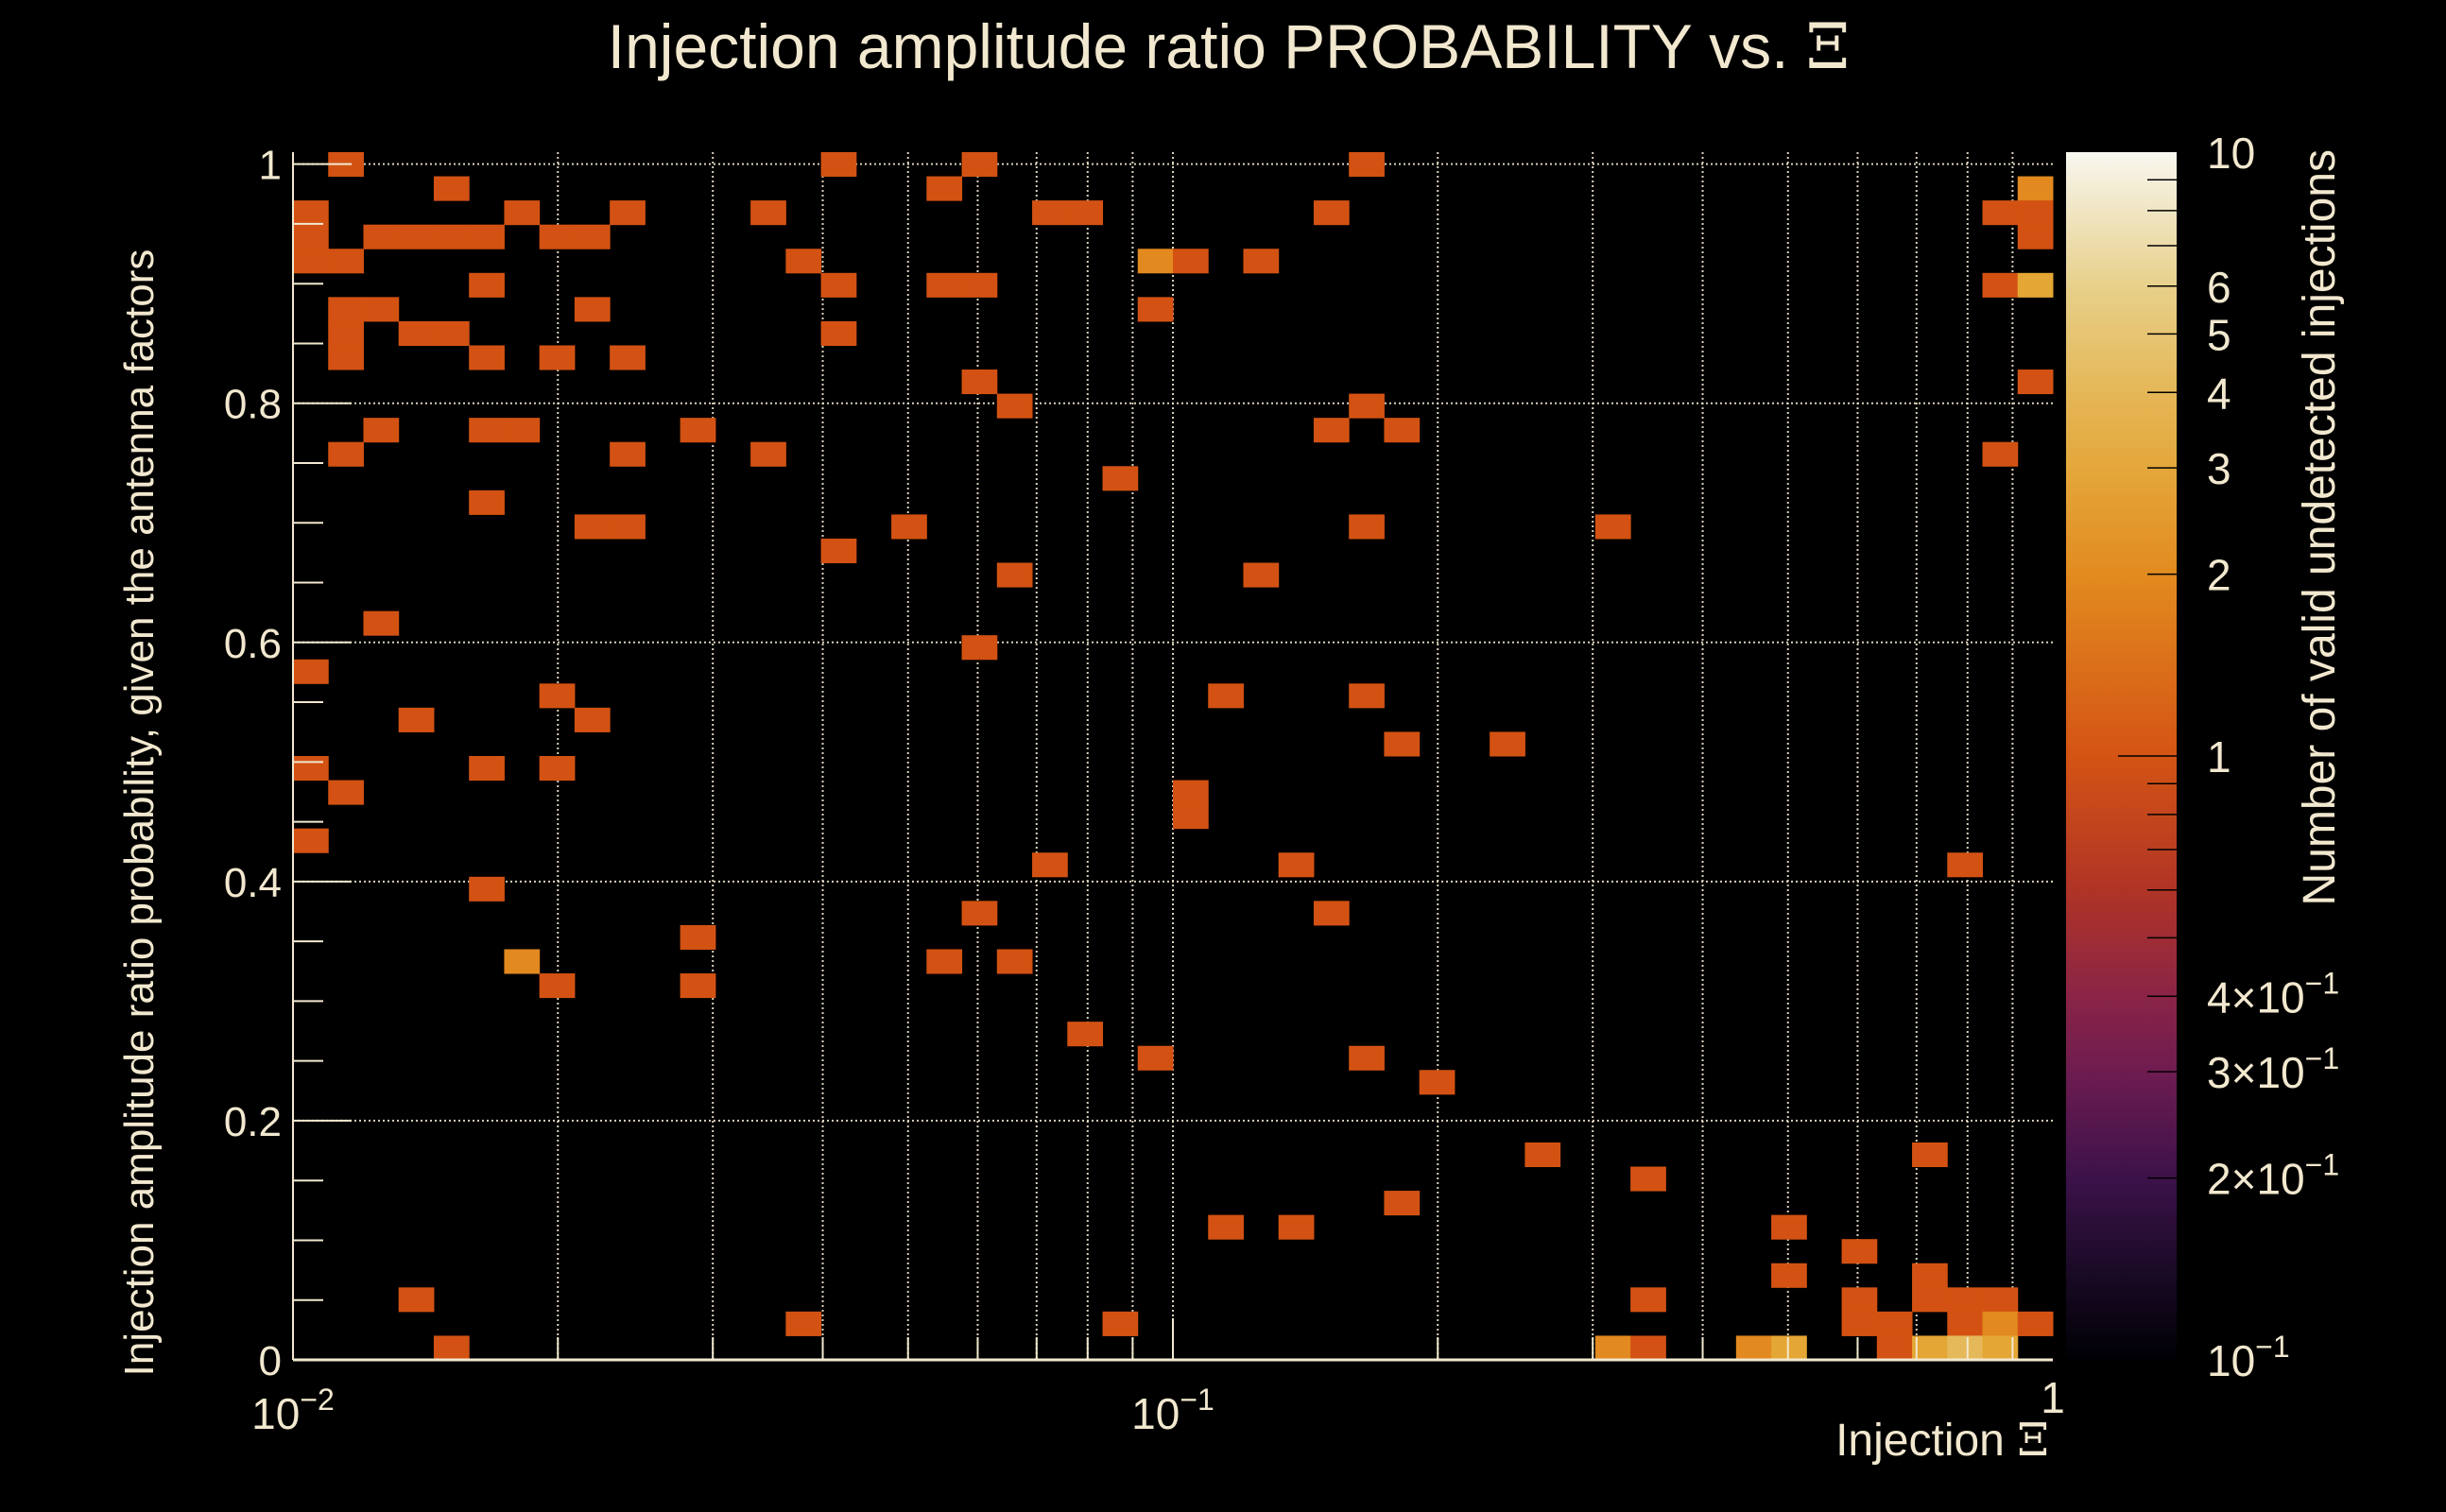 The image size is (2446, 1512). What do you see at coordinates (253, 644) in the screenshot?
I see `y-tick-label: 0.6` at bounding box center [253, 644].